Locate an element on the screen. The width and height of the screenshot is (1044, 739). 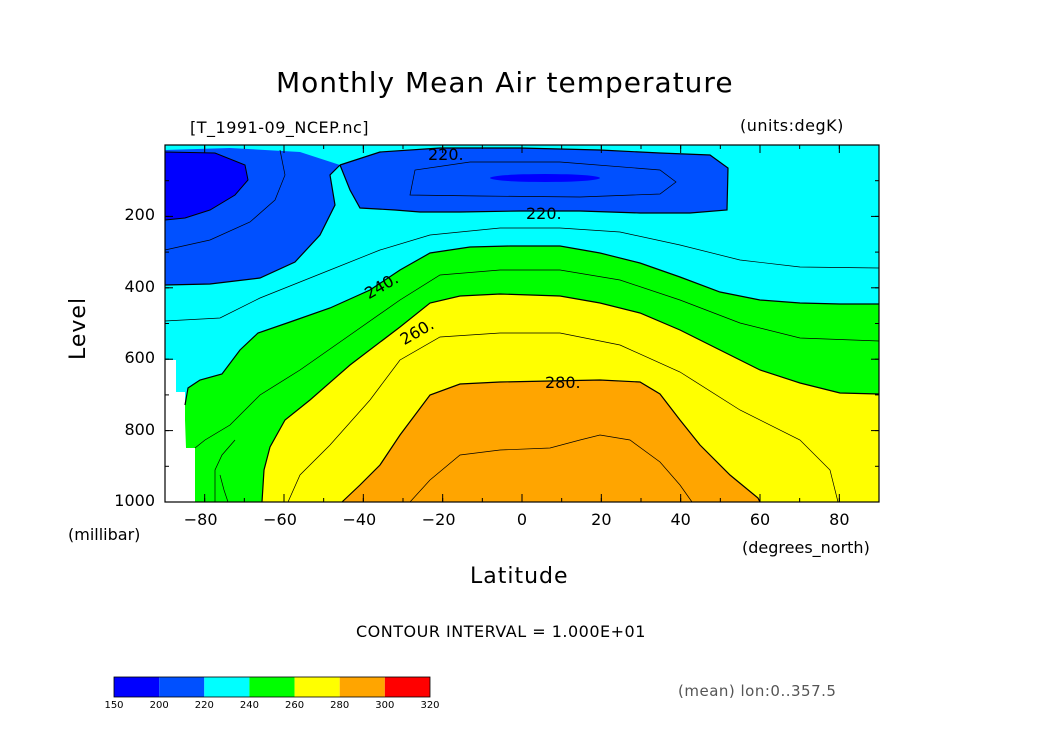
contour-220-center is located at coordinates (534, 180).